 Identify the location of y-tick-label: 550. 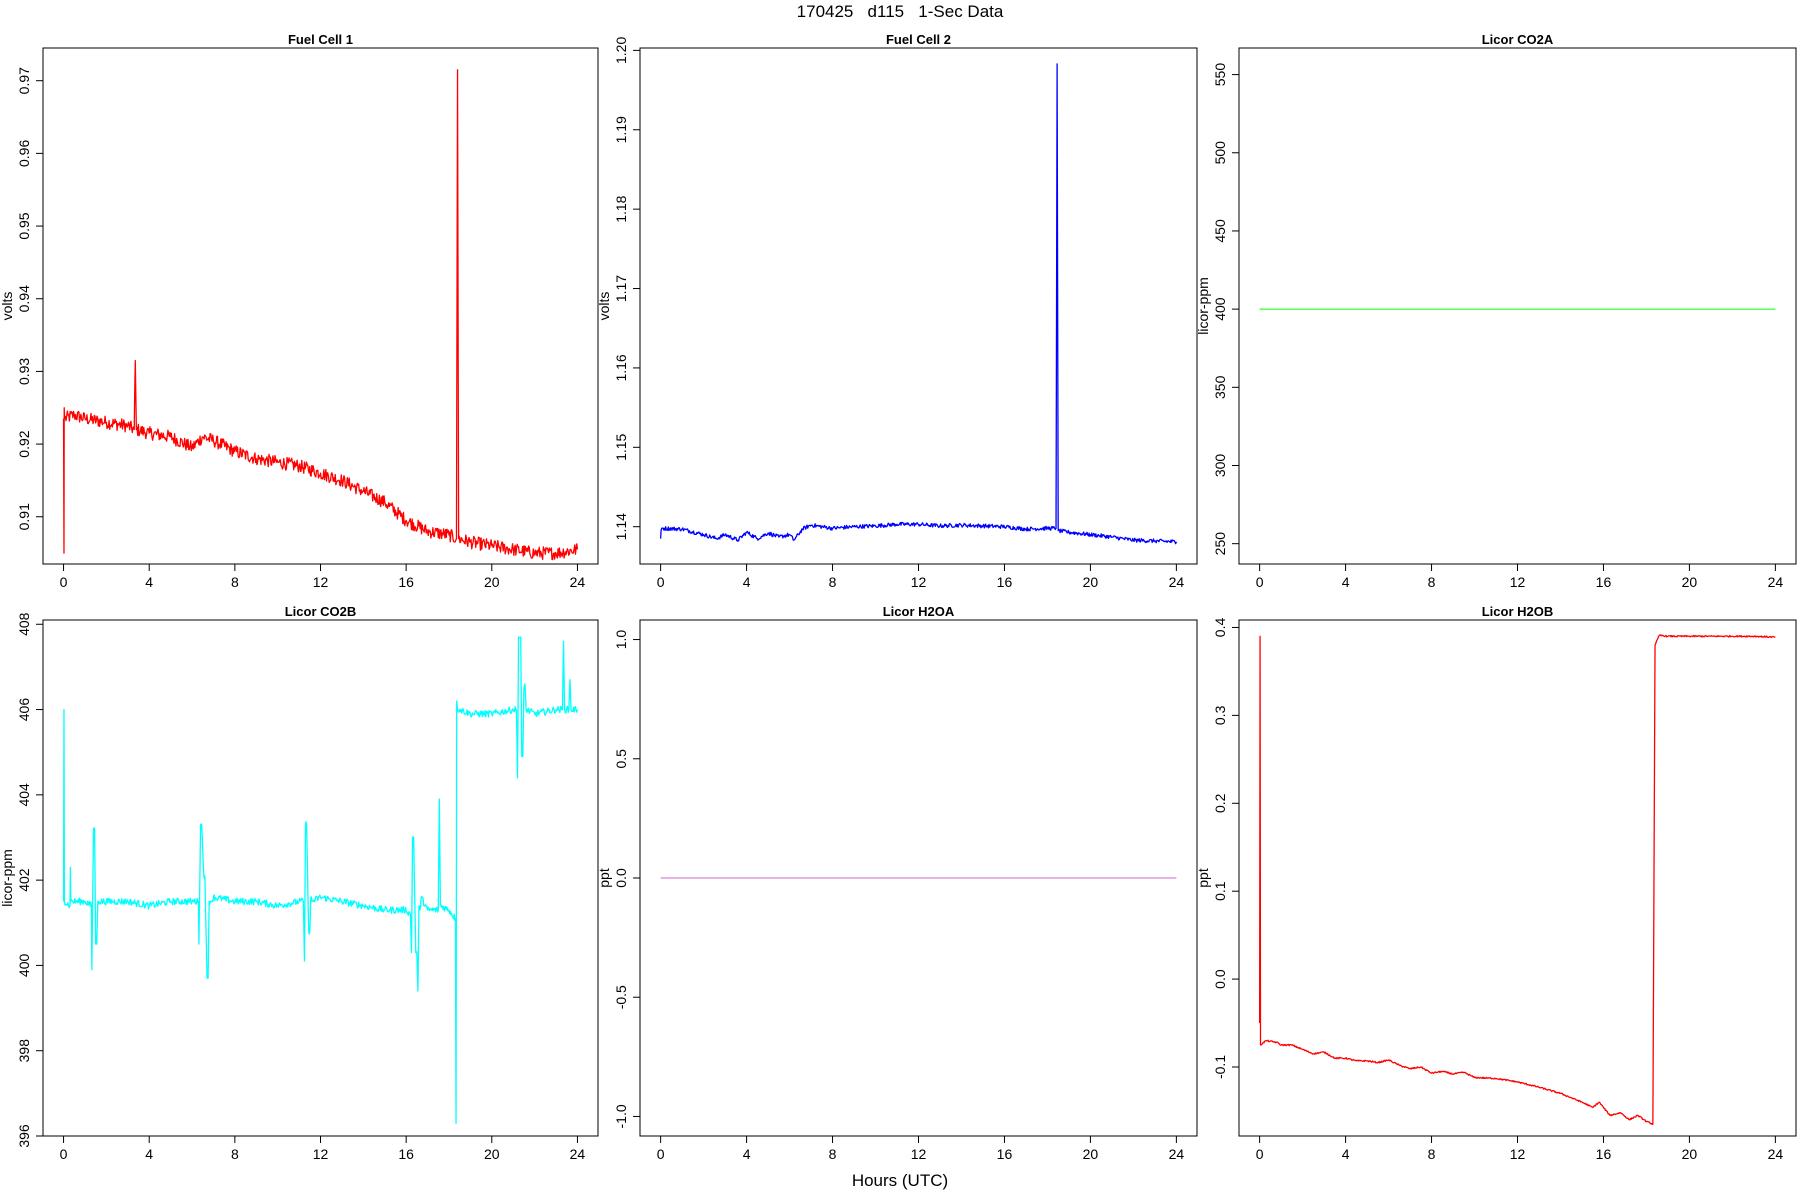
(1220, 75).